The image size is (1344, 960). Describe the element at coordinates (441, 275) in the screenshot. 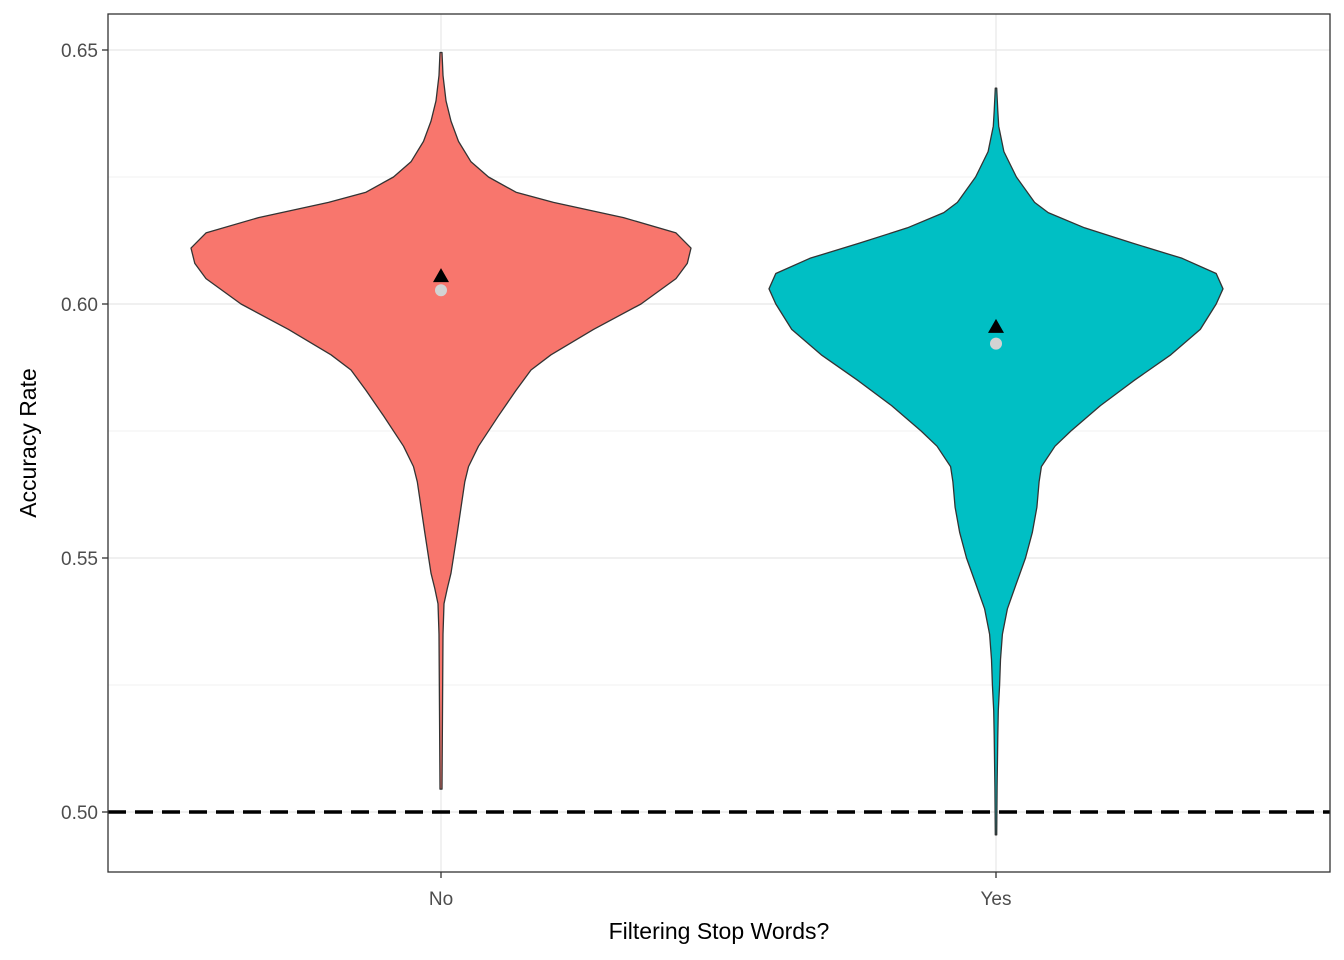

I see `mean-marker-no` at that location.